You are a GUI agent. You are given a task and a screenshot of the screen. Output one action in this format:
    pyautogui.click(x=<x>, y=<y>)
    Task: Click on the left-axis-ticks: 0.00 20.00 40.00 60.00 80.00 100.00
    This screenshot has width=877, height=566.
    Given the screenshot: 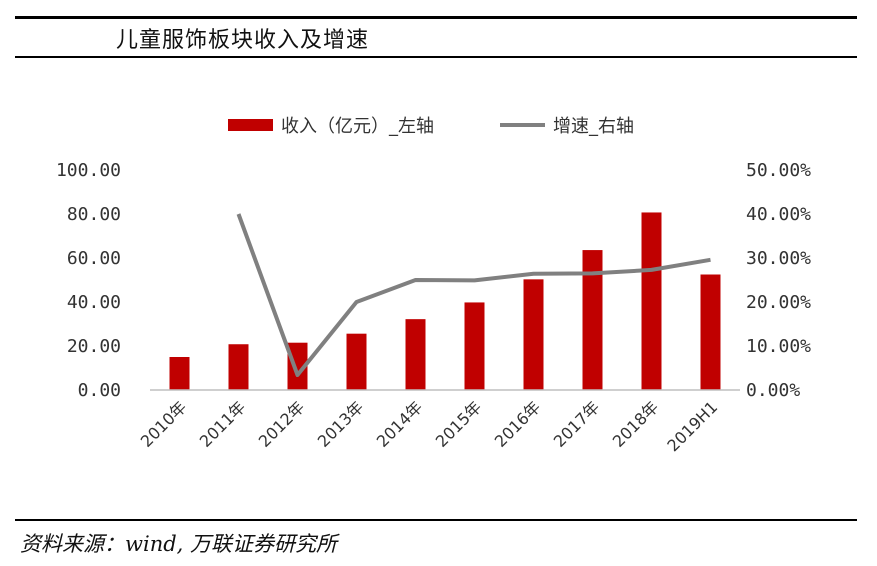 What is the action you would take?
    pyautogui.click(x=88, y=280)
    